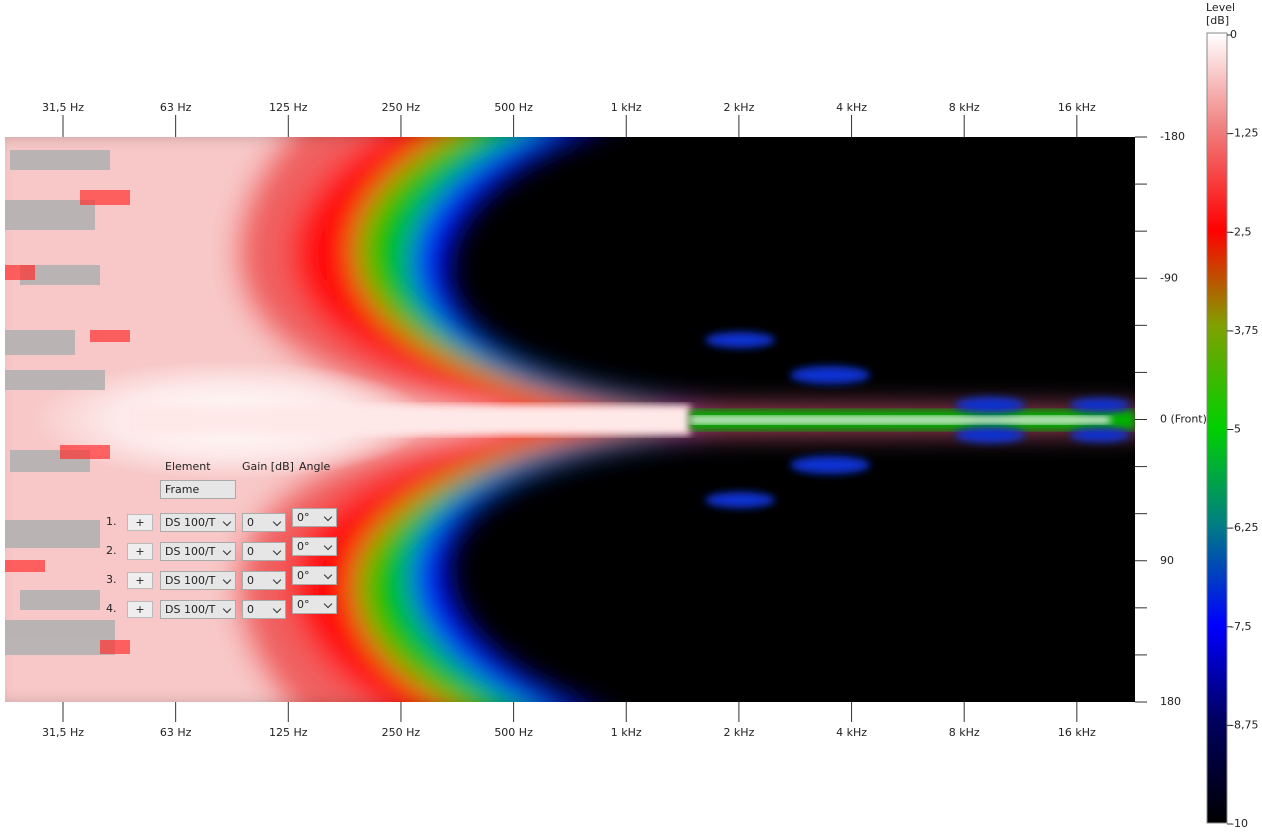 The image size is (1262, 837). Describe the element at coordinates (1217, 20) in the screenshot. I see `colorbar-title: [dB]` at that location.